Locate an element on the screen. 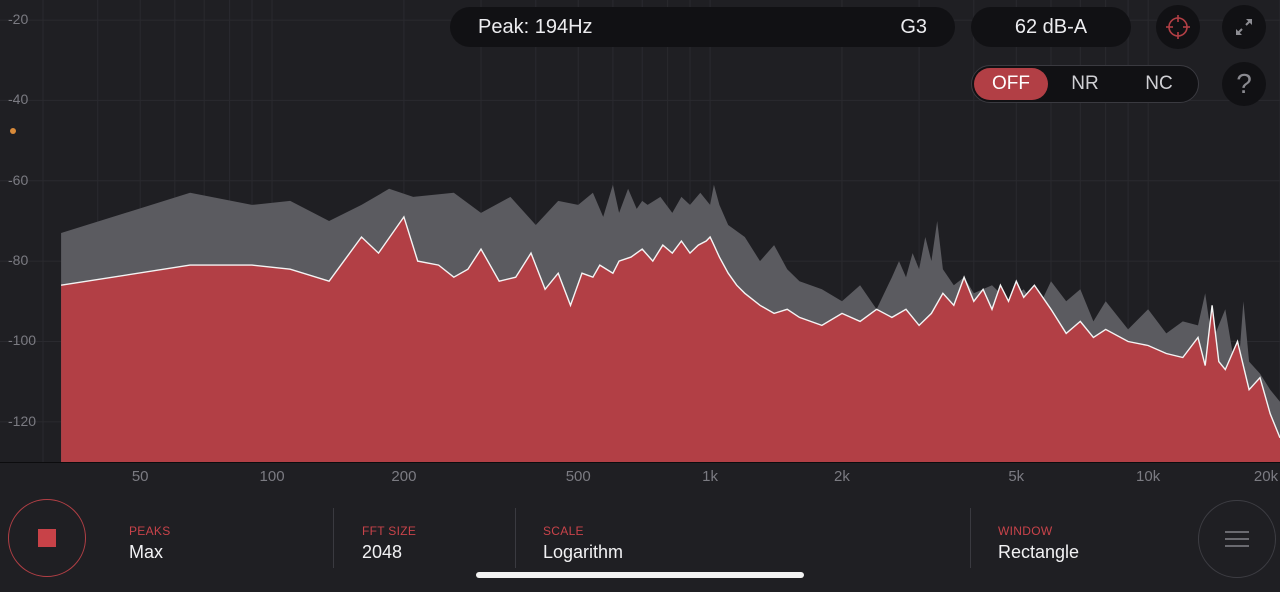  x-tick-label: 20k is located at coordinates (1266, 476).